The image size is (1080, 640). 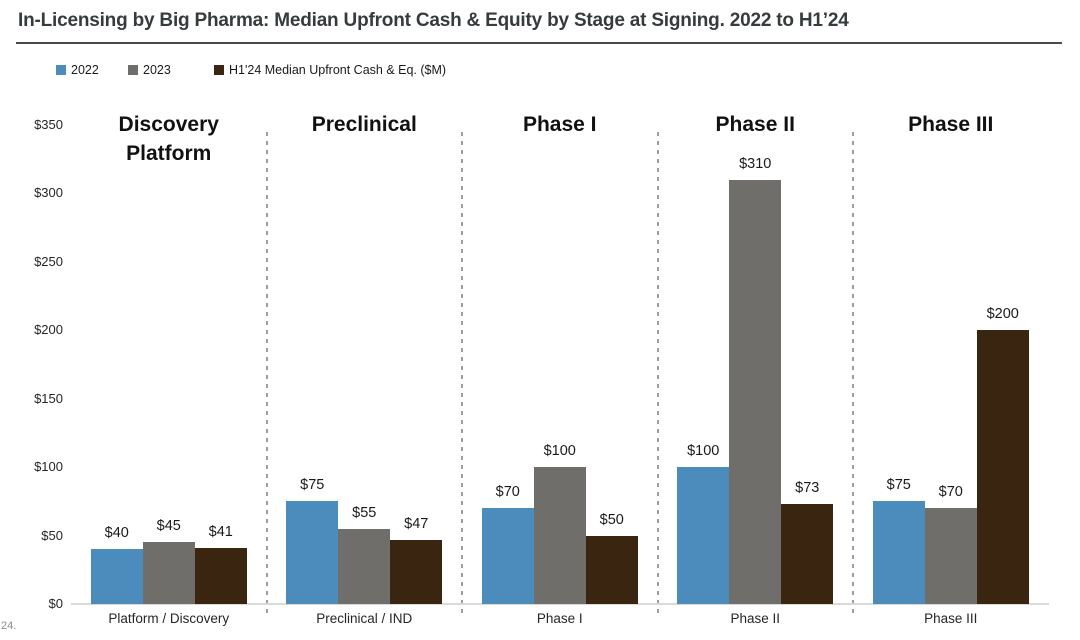 What do you see at coordinates (48, 261) in the screenshot?
I see `y-tick-label: $250` at bounding box center [48, 261].